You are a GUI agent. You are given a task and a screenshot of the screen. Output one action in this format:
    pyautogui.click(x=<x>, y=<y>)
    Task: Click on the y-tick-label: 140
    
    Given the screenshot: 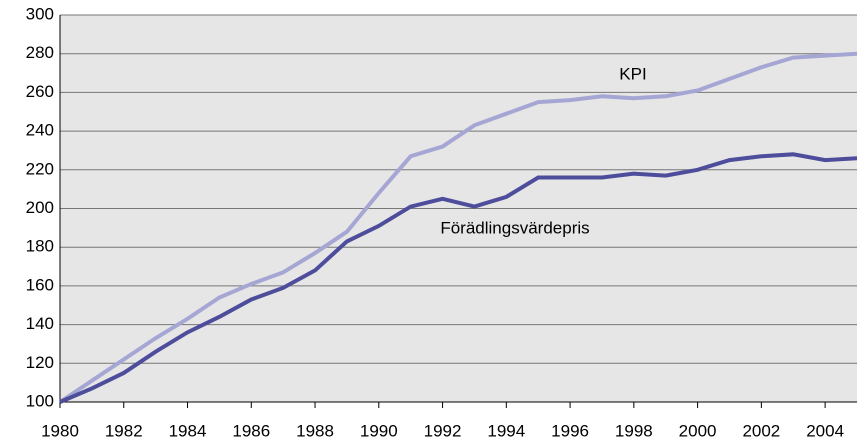 What is the action you would take?
    pyautogui.click(x=40, y=323)
    